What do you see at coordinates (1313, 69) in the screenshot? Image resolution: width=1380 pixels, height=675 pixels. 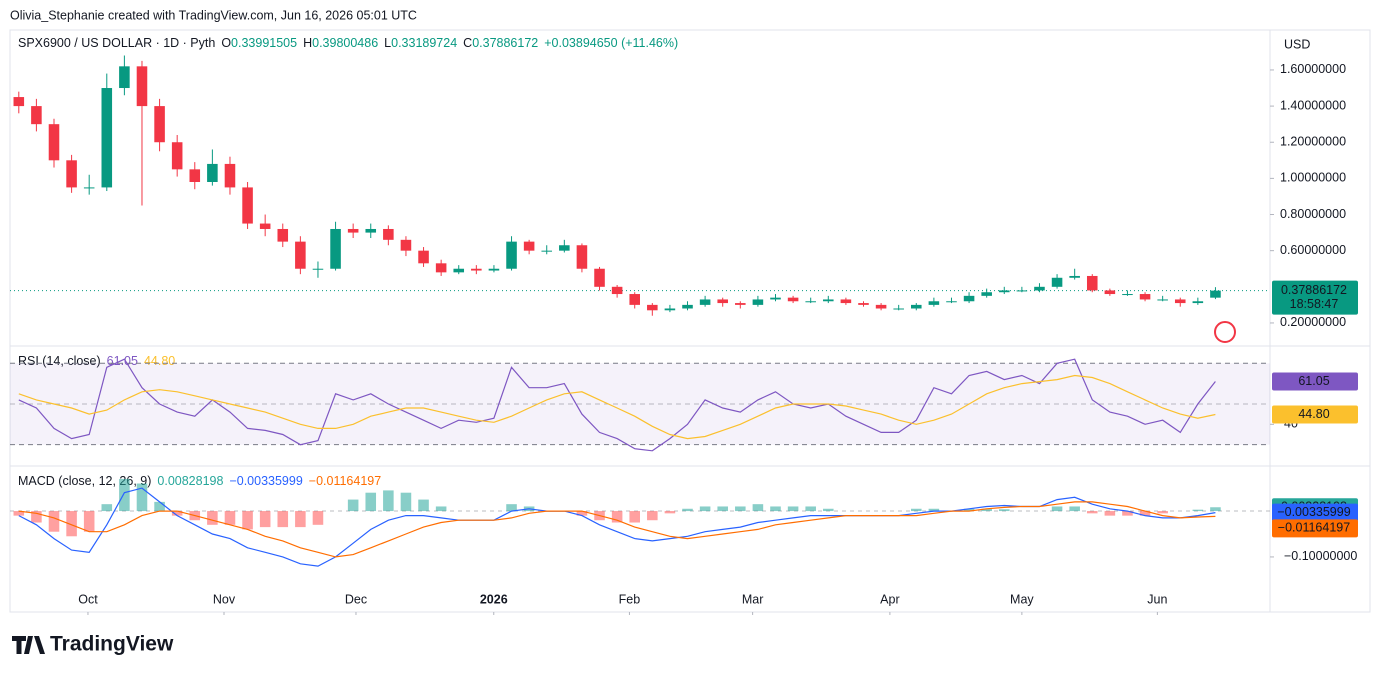 I see `y-tick-label: 1.60000000` at bounding box center [1313, 69].